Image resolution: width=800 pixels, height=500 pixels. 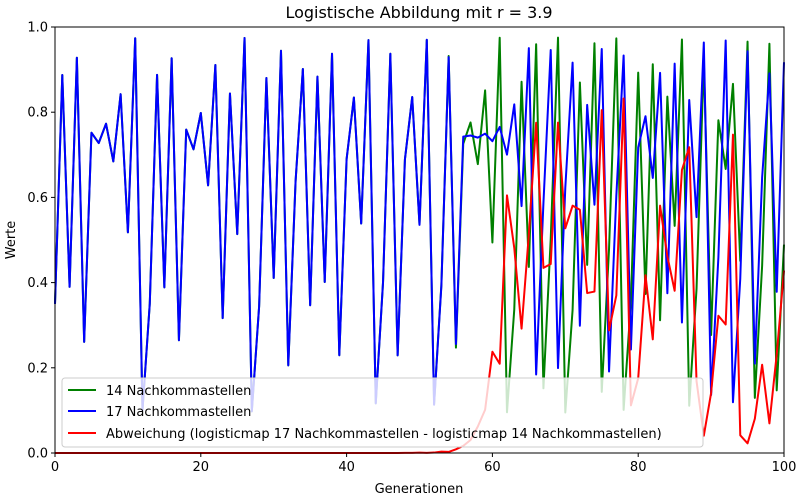 I want to click on legend-label-17: 17 Nachkommastellen, so click(x=178, y=412).